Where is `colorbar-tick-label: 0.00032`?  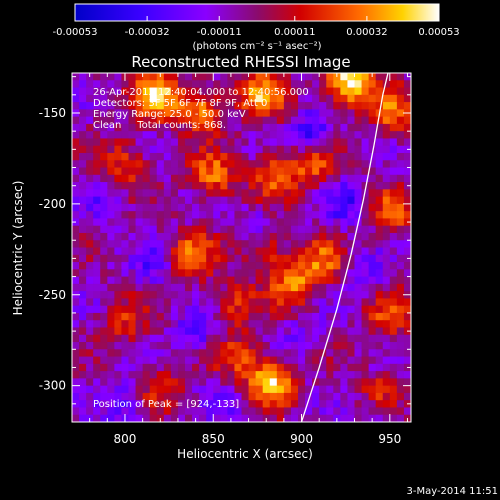 colorbar-tick-label: 0.00032 is located at coordinates (366, 32).